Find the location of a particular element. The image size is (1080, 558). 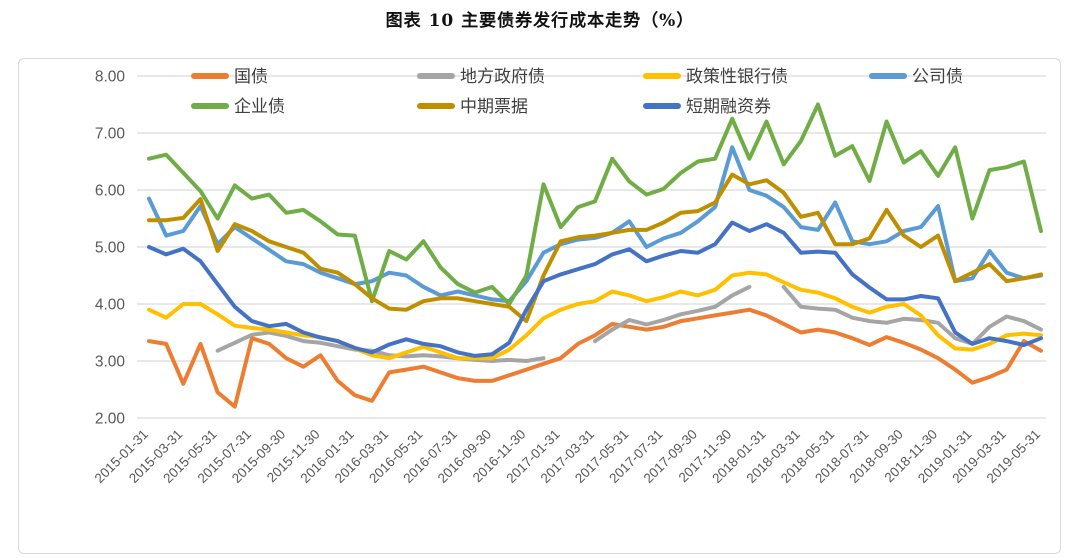

legend-label-enterprise-bonds: 企业债 is located at coordinates (259, 106).